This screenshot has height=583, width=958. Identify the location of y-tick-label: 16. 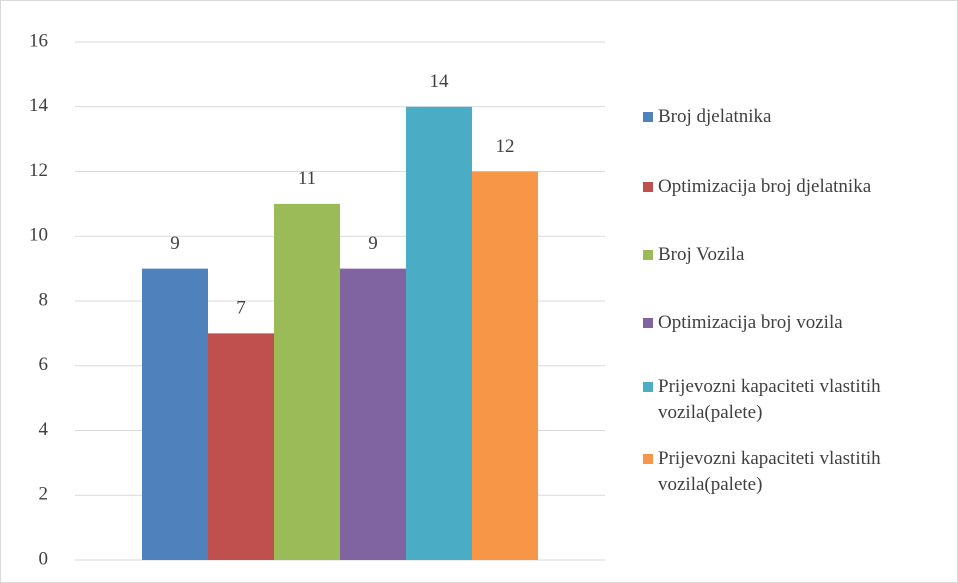
(38, 40).